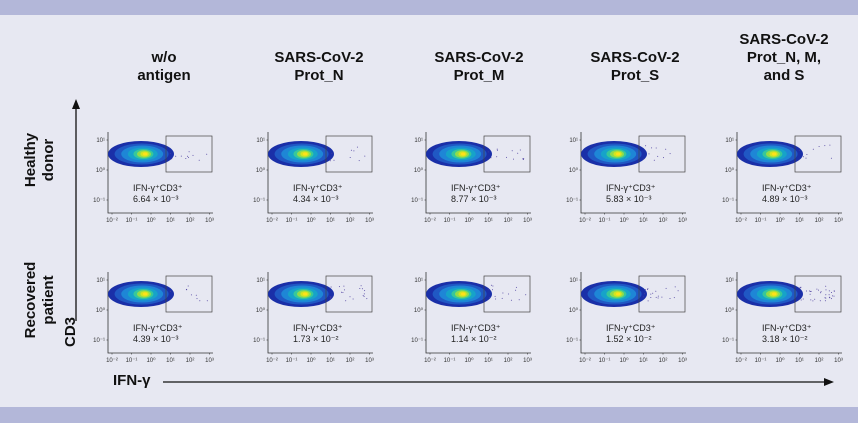 The height and width of the screenshot is (423, 858). I want to click on row-label-line: Recovered, so click(30, 300).